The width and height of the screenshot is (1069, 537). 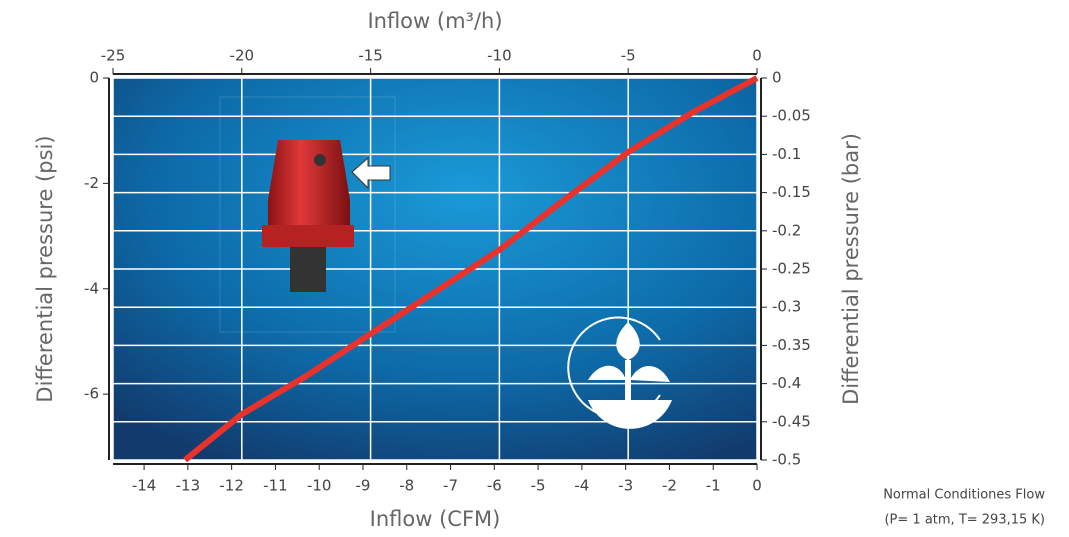 I want to click on y-tick-label: -4, so click(x=91, y=288).